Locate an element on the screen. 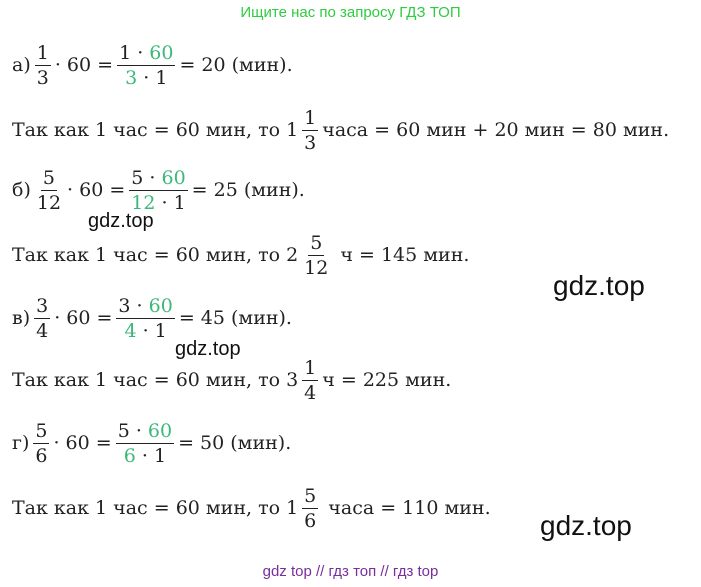 Image resolution: width=701 pixels, height=587 pixels. text: ч = 225 мин. is located at coordinates (387, 380).